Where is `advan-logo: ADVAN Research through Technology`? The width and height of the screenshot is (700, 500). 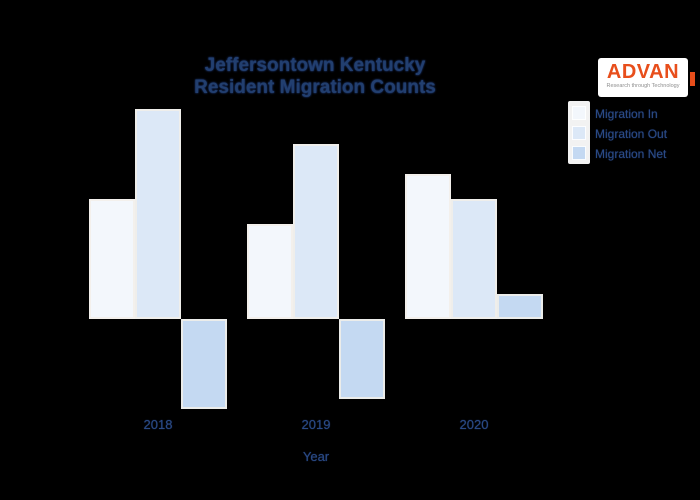
advan-logo: ADVAN Research through Technology is located at coordinates (643, 77).